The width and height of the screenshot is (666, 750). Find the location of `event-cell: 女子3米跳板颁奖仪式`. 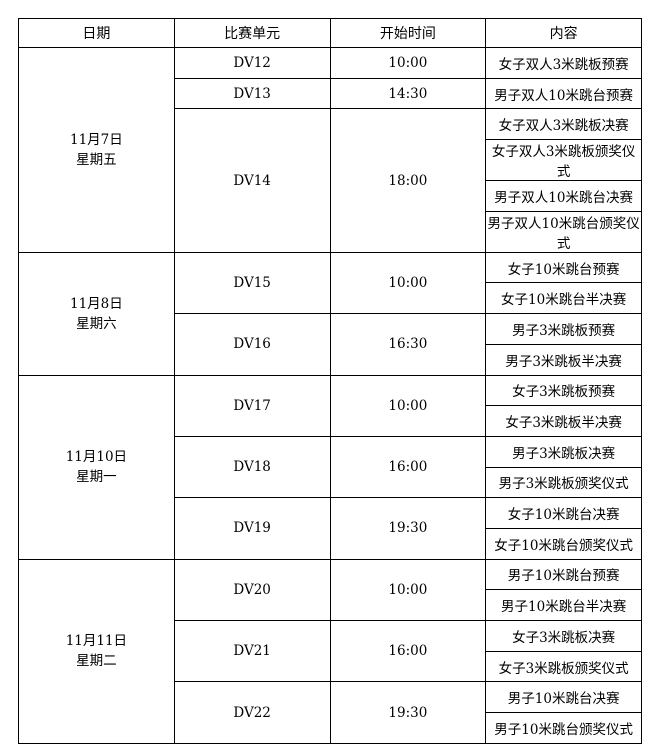

event-cell: 女子3米跳板颁奖仪式 is located at coordinates (563, 666).